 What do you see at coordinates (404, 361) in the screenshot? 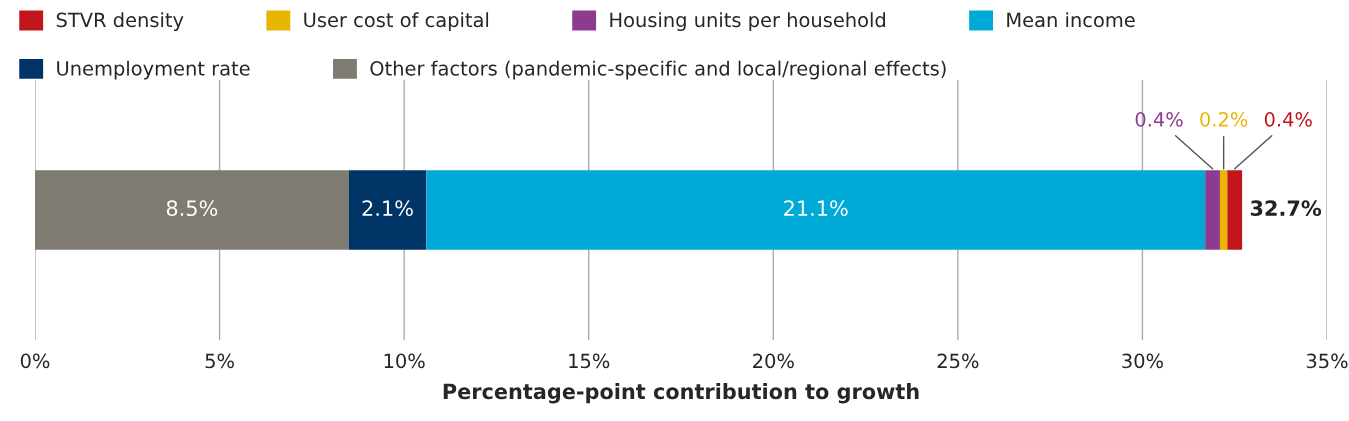
I see `x-tick-label: 10%` at bounding box center [404, 361].